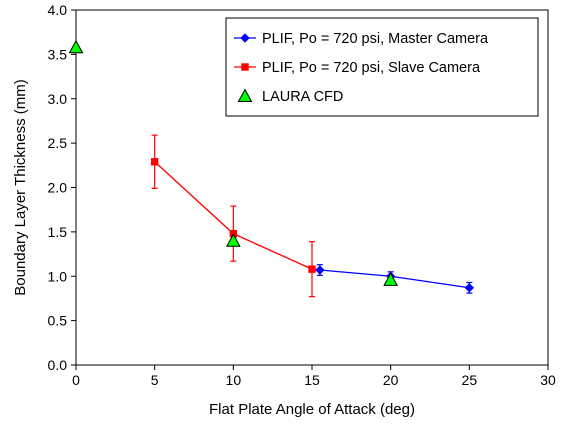  I want to click on y-tick-label: 1.5, so click(58, 232).